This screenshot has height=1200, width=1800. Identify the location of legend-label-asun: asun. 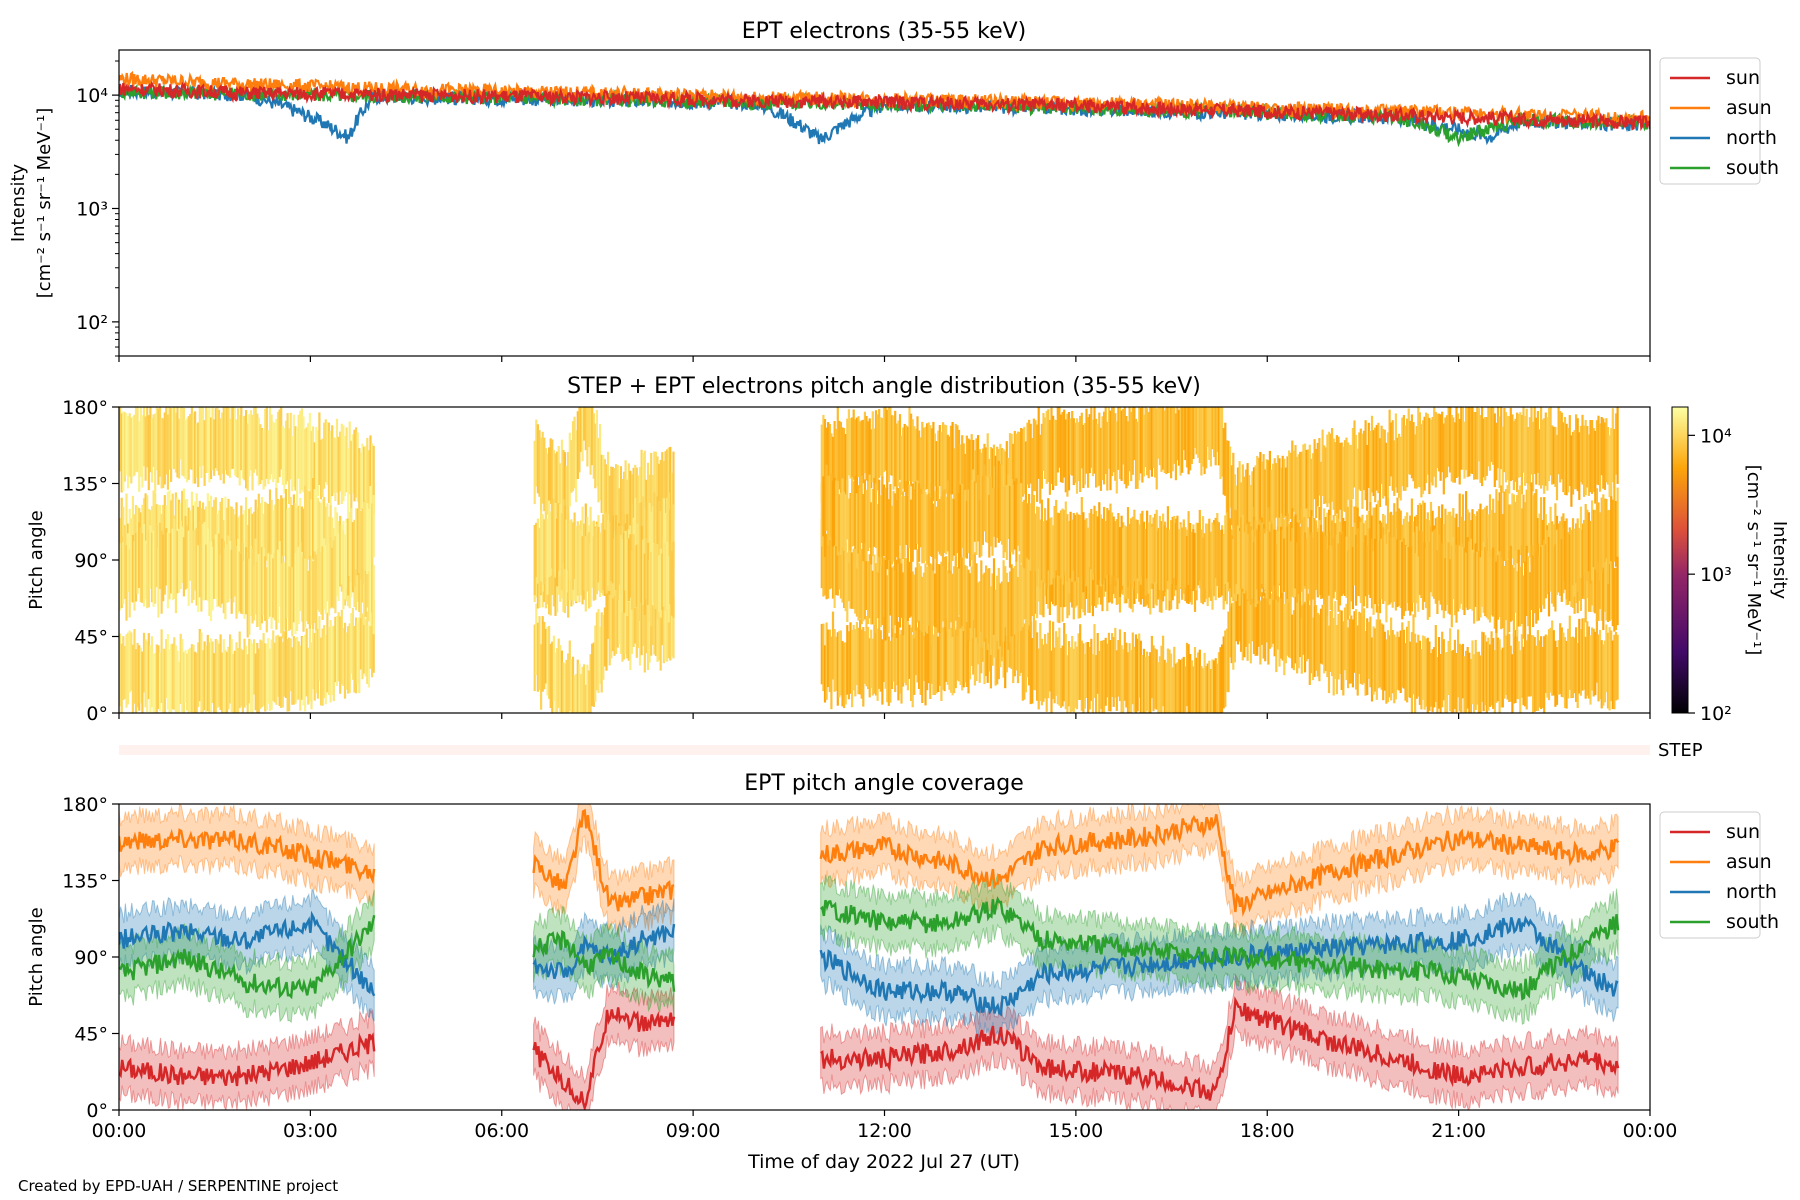
(1749, 108).